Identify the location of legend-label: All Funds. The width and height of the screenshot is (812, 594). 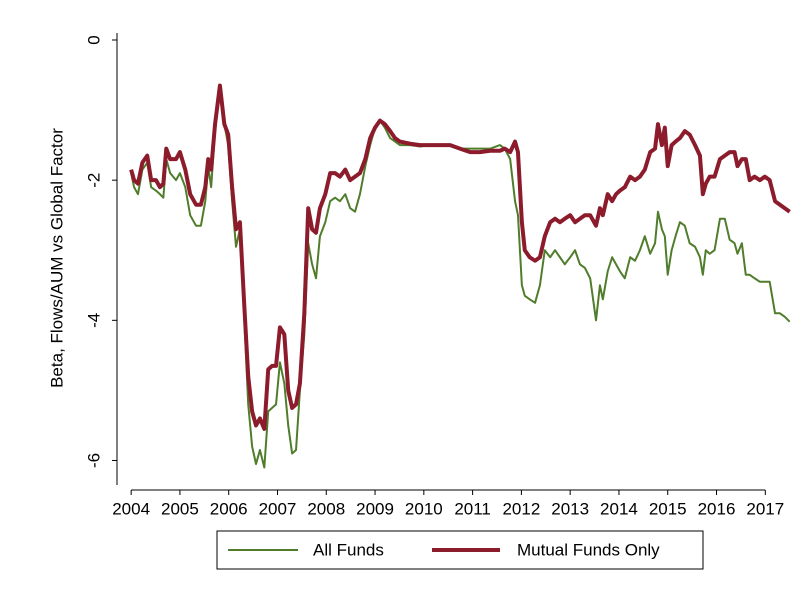
(348, 549).